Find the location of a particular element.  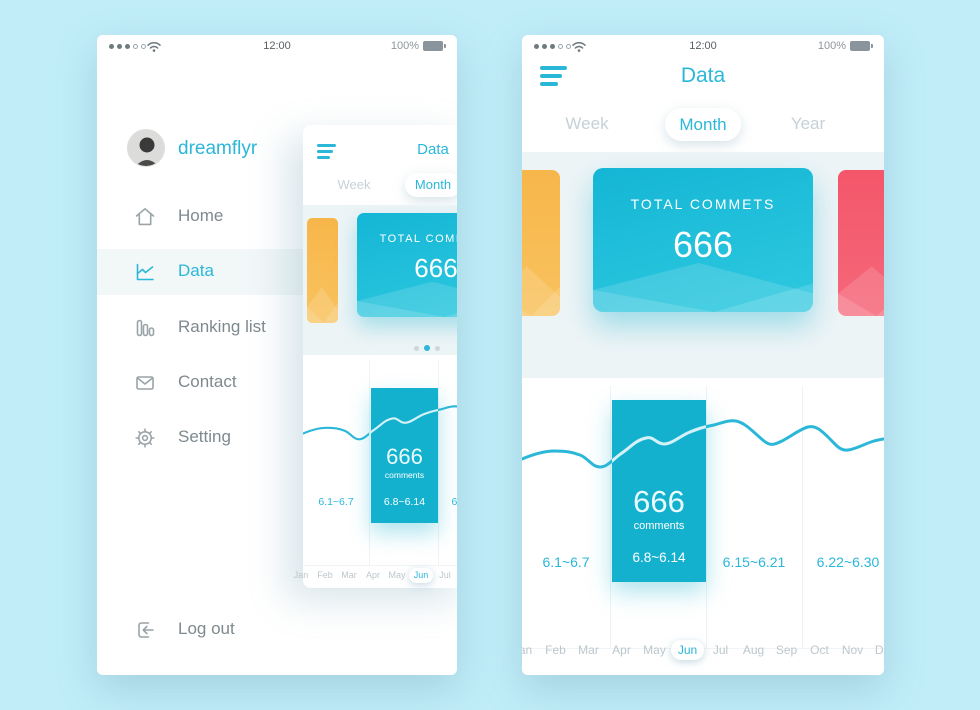

sidebar-item-label: Contact is located at coordinates (207, 381).